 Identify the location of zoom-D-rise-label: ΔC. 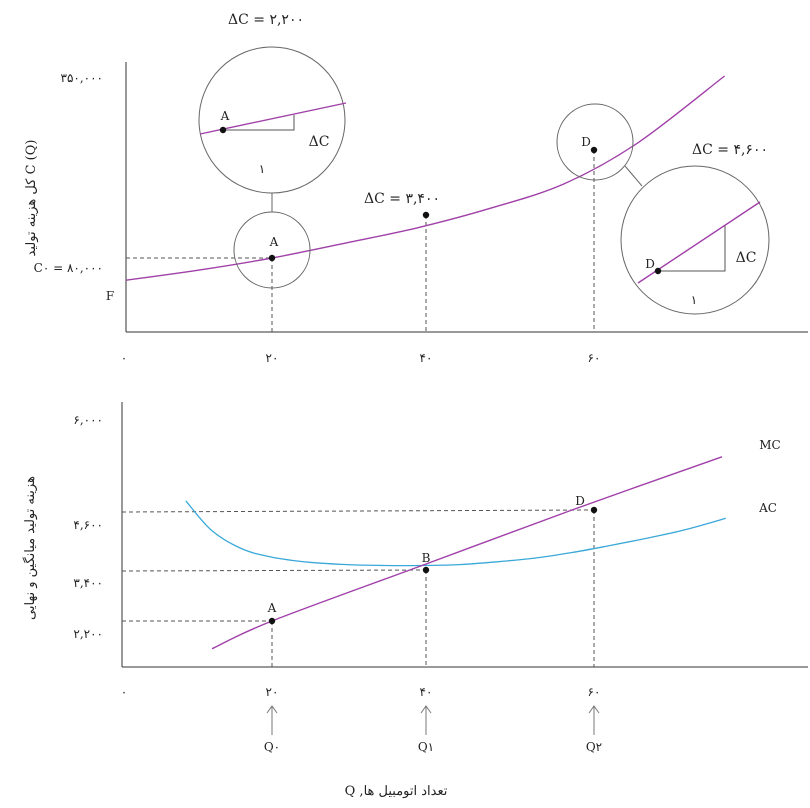
(746, 258).